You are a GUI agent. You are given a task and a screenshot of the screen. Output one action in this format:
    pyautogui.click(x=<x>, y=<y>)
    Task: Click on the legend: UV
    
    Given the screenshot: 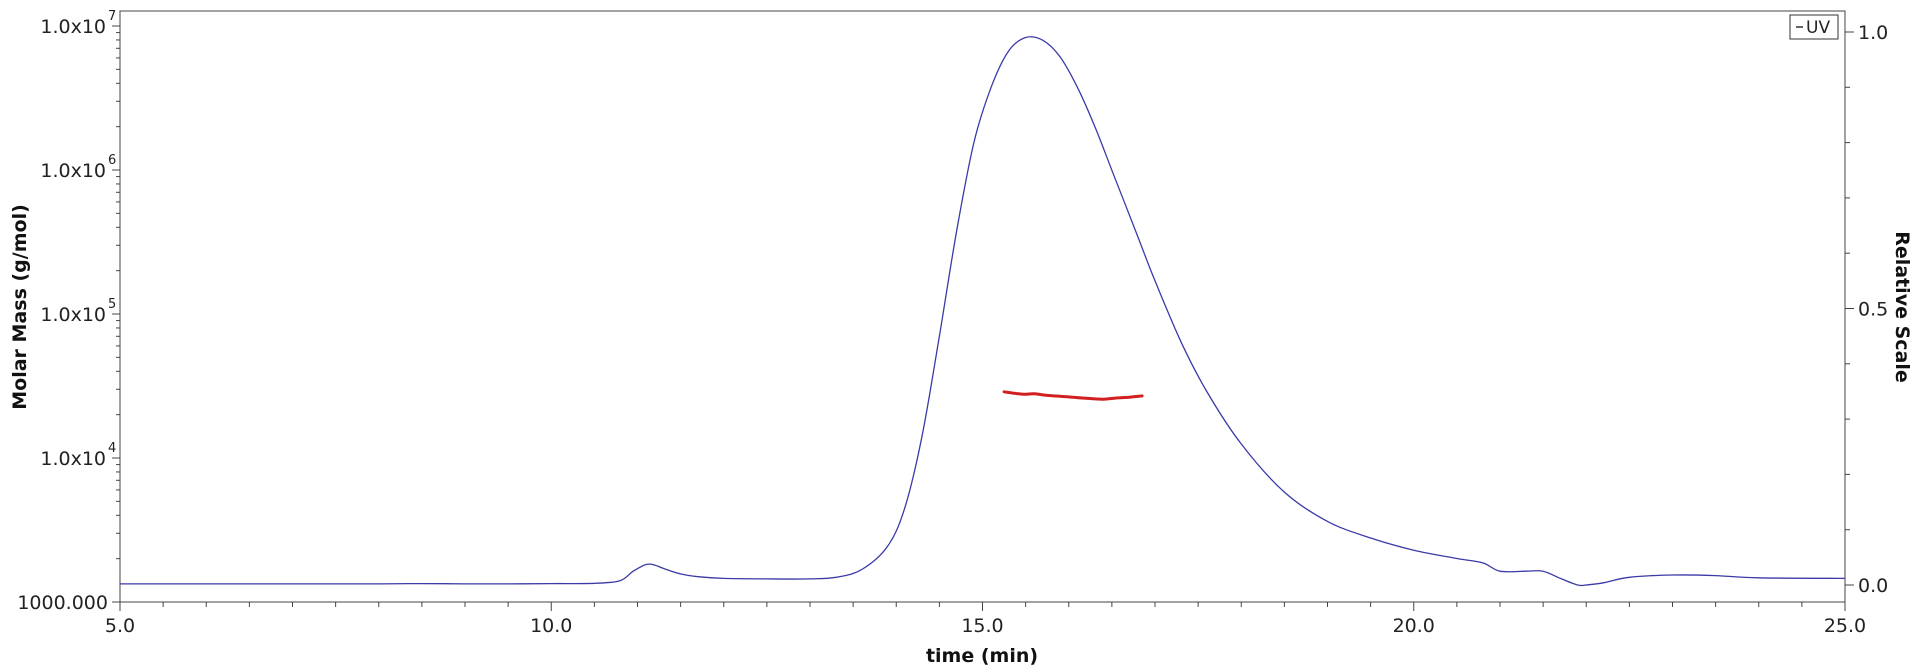 What is the action you would take?
    pyautogui.click(x=1814, y=27)
    